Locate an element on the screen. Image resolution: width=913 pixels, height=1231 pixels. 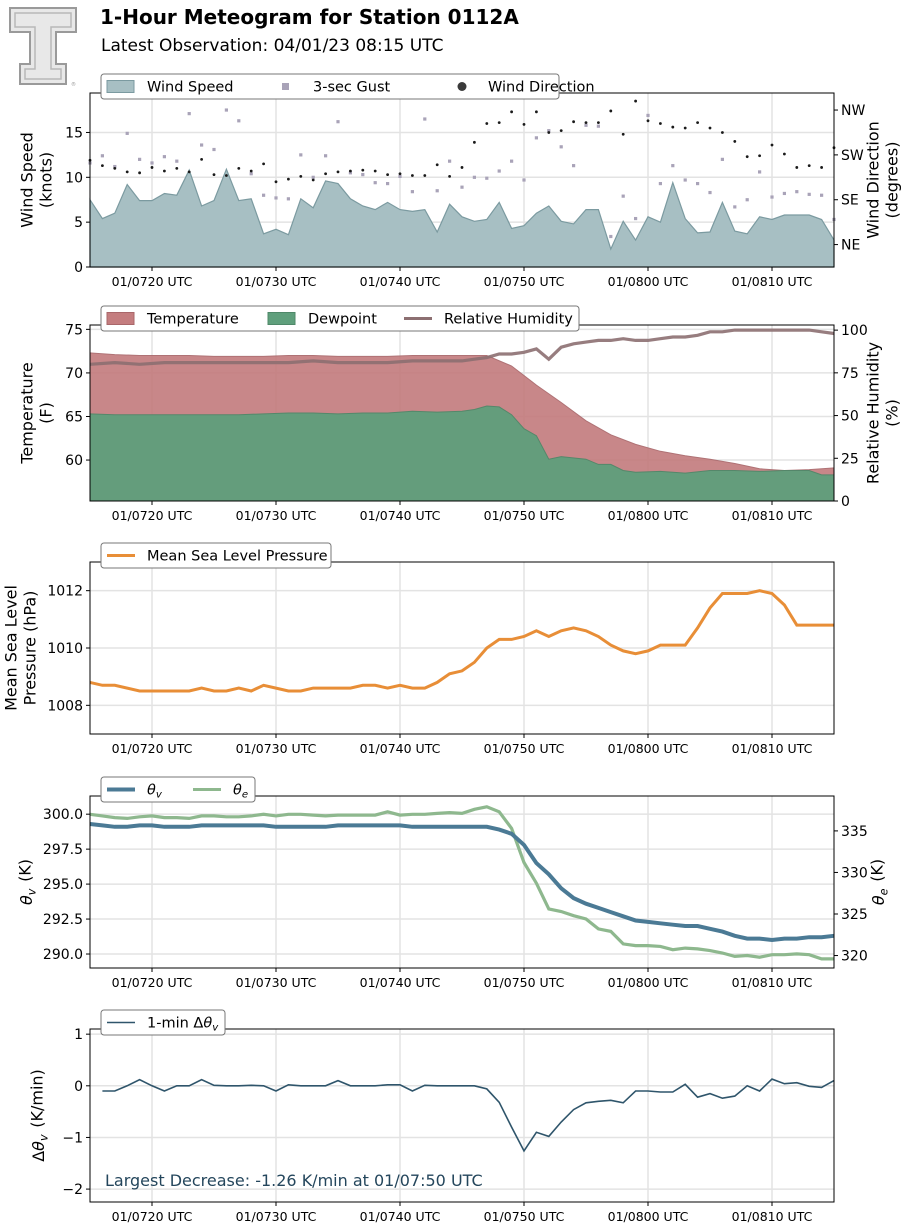
pressure-line is located at coordinates (461, 641).